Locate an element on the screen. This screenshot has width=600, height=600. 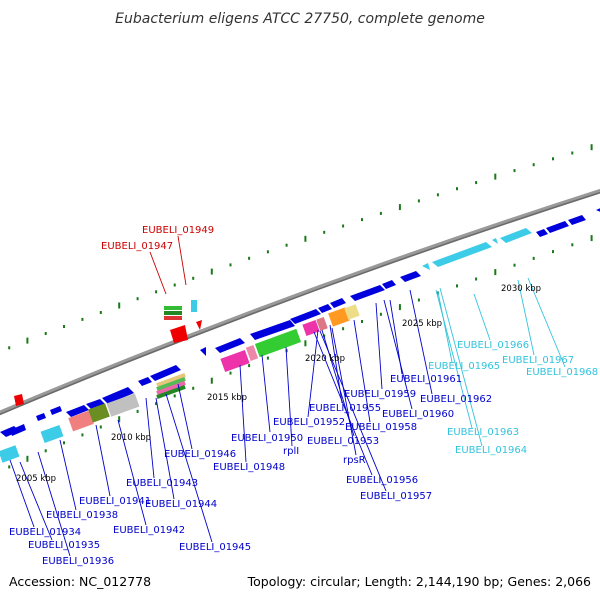
tick-label: 2030 kbp is located at coordinates (521, 289).